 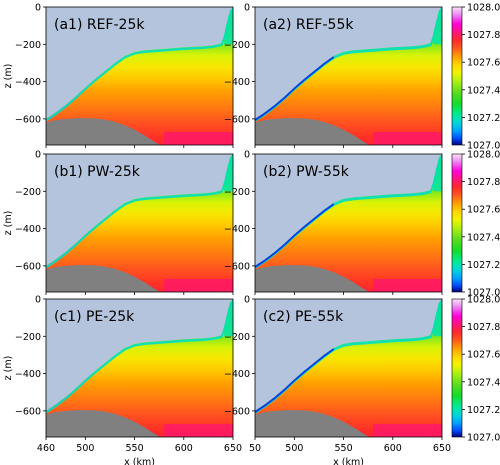 I want to click on panel: (b2) PW-55k 0 −200 −400 −600, so click(x=333, y=222).